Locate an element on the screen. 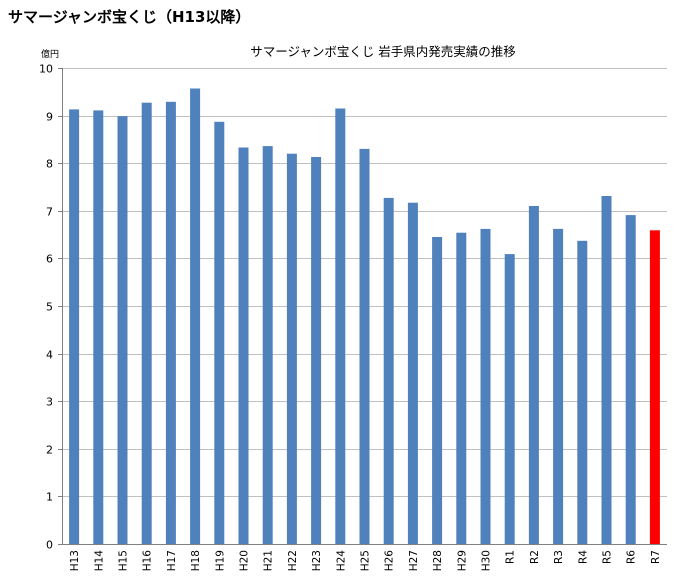  x-tick-label: H16 is located at coordinates (148, 561).